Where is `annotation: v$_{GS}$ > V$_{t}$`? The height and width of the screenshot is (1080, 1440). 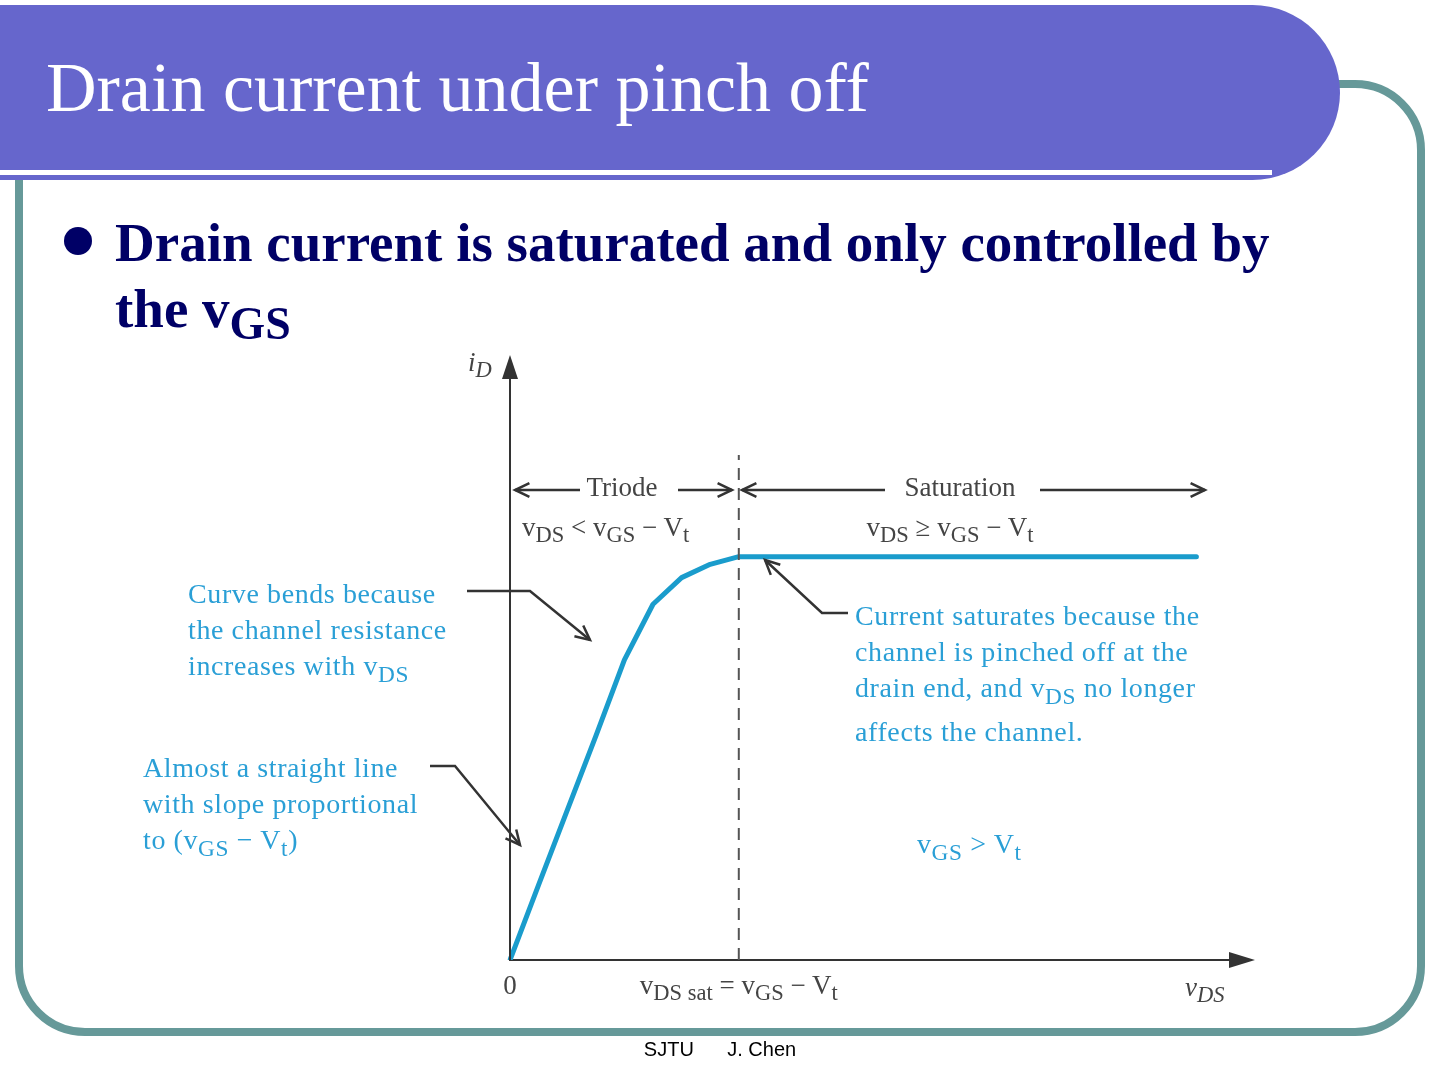
annotation: v$_{GS}$ > V$_{t}$ is located at coordinates (969, 847).